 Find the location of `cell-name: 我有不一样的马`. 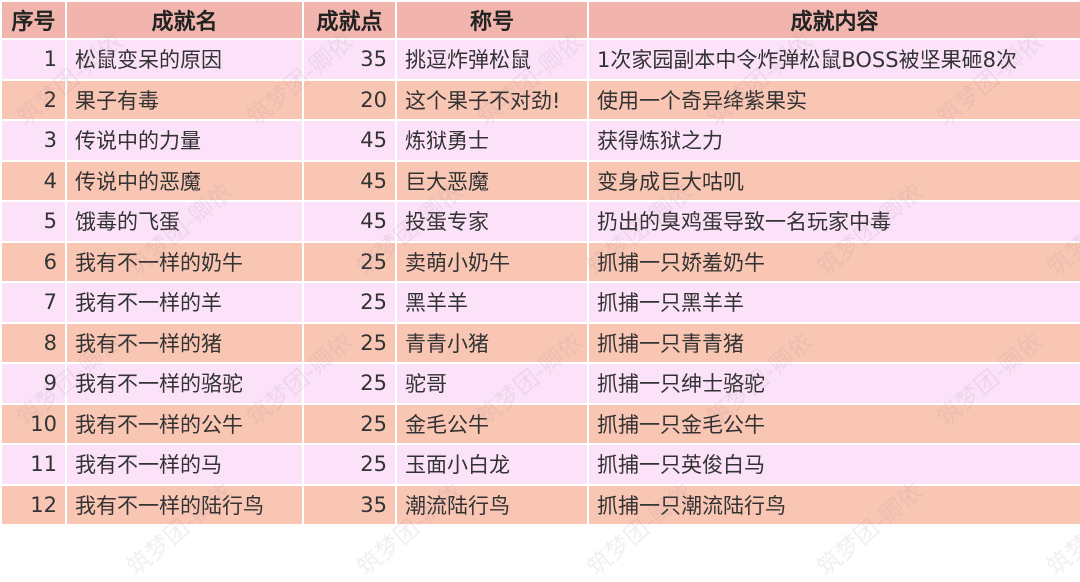

cell-name: 我有不一样的马 is located at coordinates (184, 464).